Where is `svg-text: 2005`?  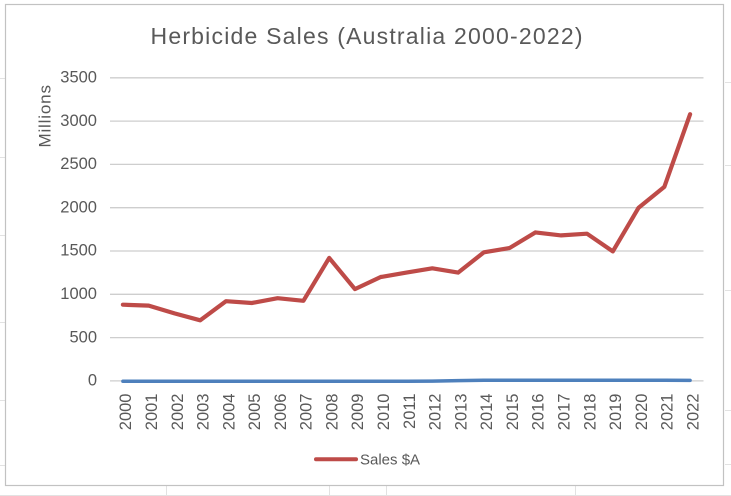 svg-text: 2005 is located at coordinates (255, 412).